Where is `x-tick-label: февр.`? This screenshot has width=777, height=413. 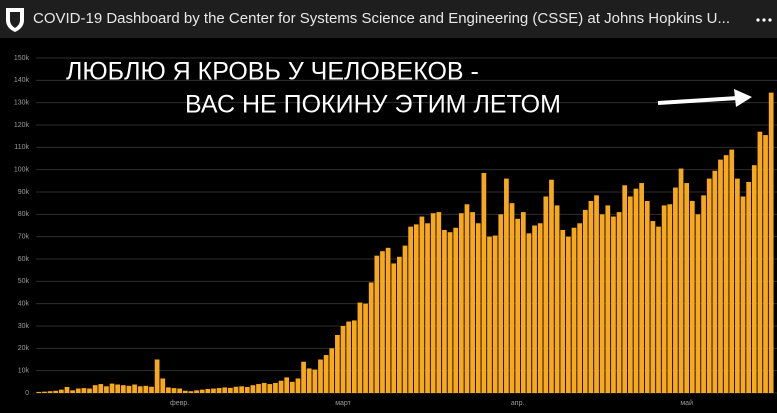
x-tick-label: февр. is located at coordinates (179, 403).